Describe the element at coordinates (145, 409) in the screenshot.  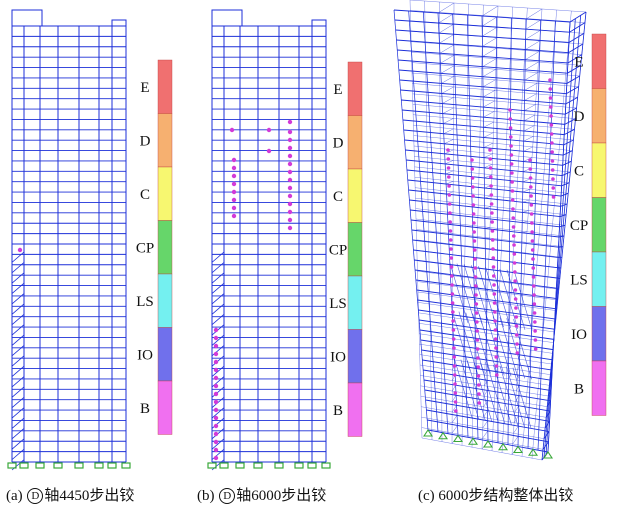
I see `legend-label: B` at that location.